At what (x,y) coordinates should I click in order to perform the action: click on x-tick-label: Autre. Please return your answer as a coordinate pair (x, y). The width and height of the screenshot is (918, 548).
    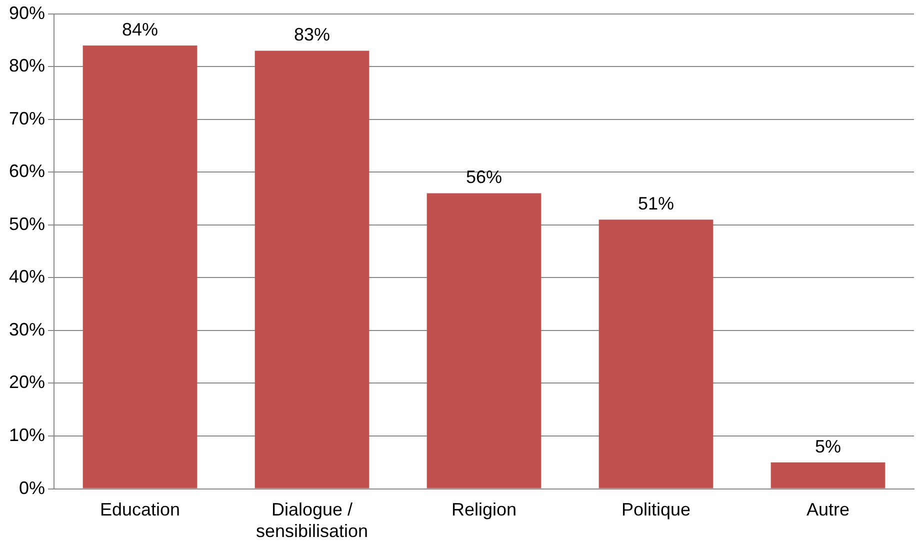
    Looking at the image, I should click on (828, 510).